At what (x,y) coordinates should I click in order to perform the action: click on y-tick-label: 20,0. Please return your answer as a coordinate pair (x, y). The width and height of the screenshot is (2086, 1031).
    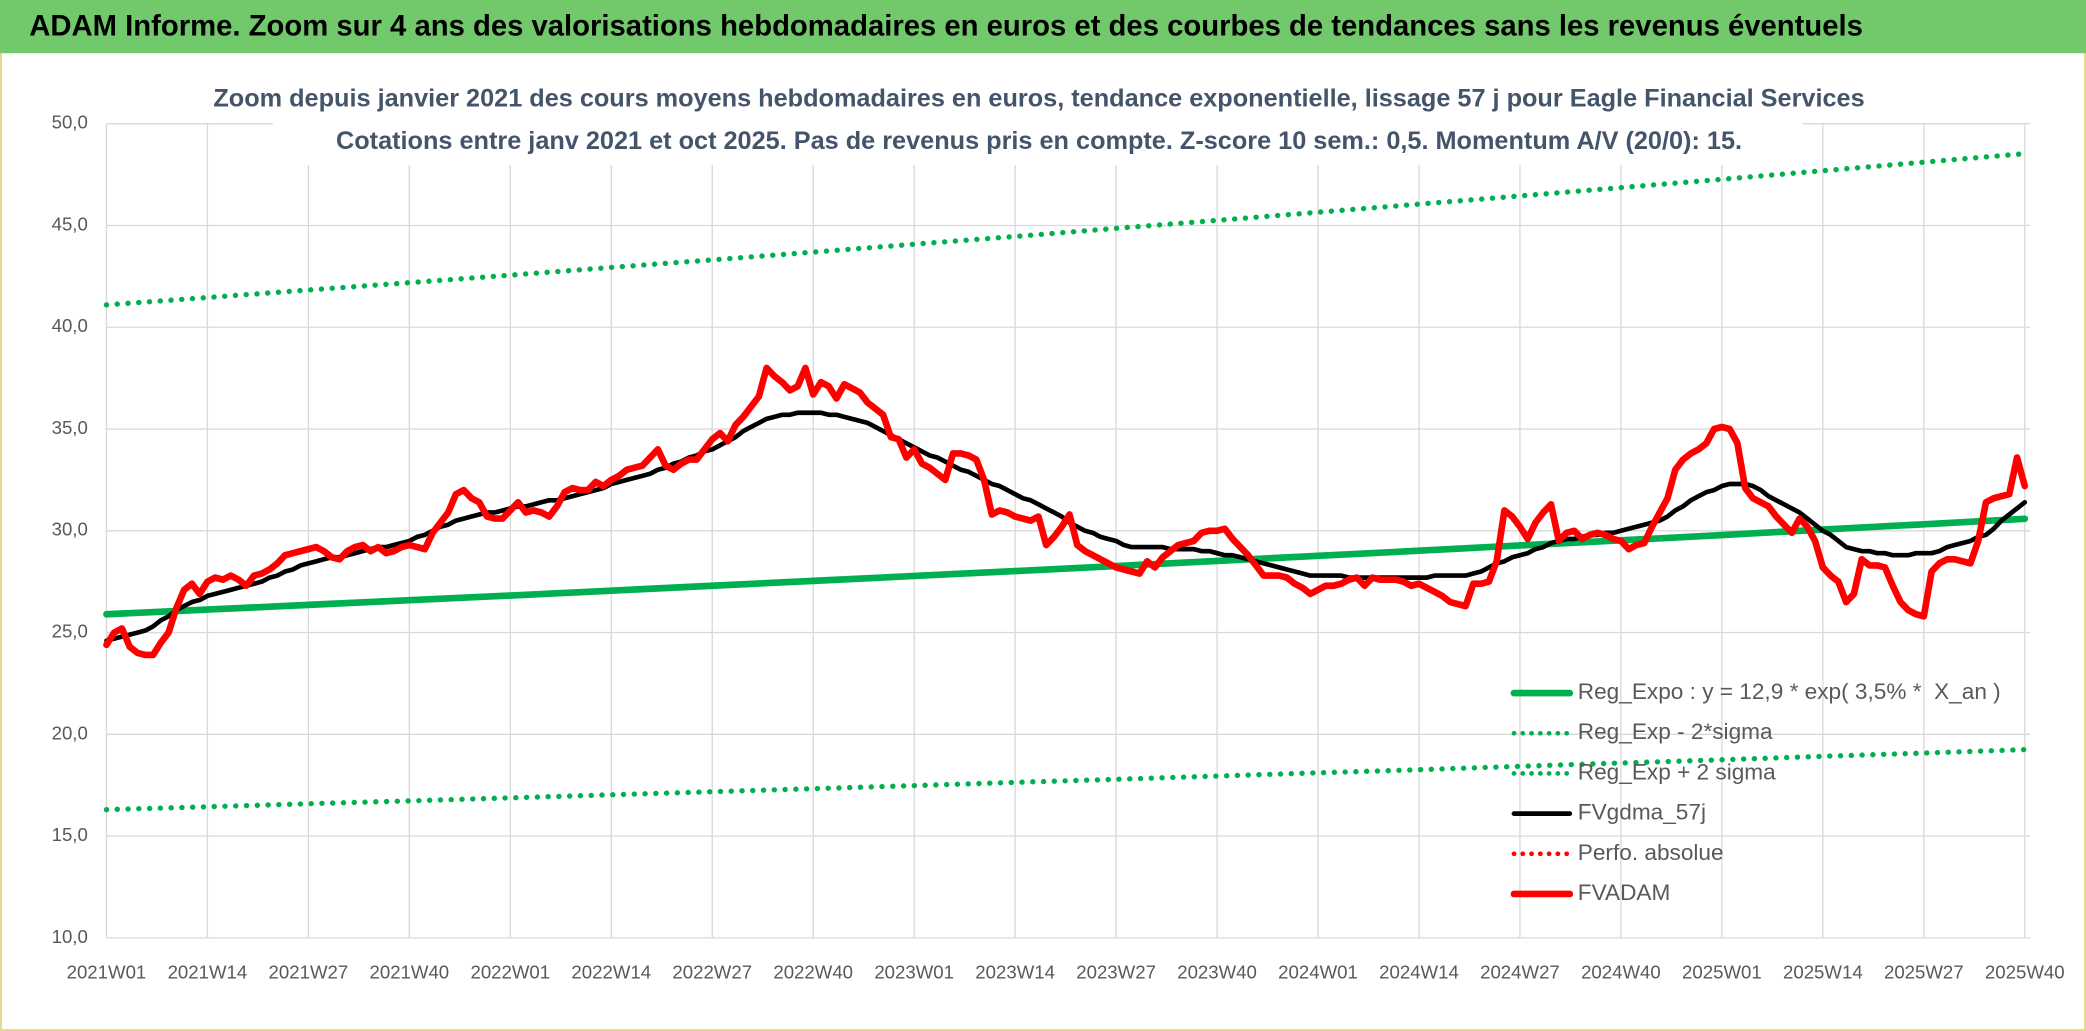
    Looking at the image, I should click on (70, 732).